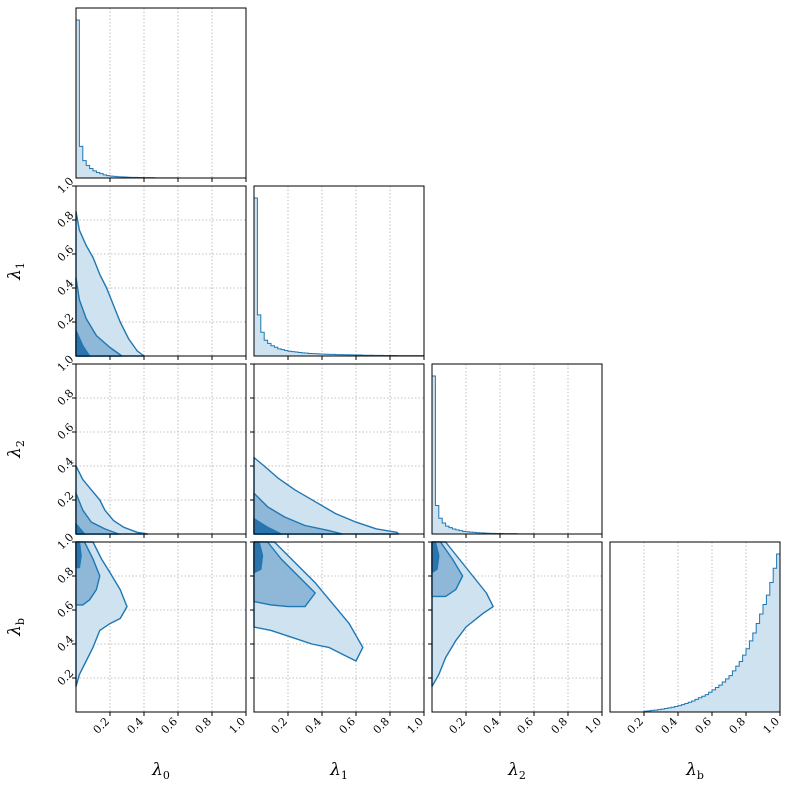 The width and height of the screenshot is (797, 787). I want to click on y-axis-title-sub: 2, so click(20, 443).